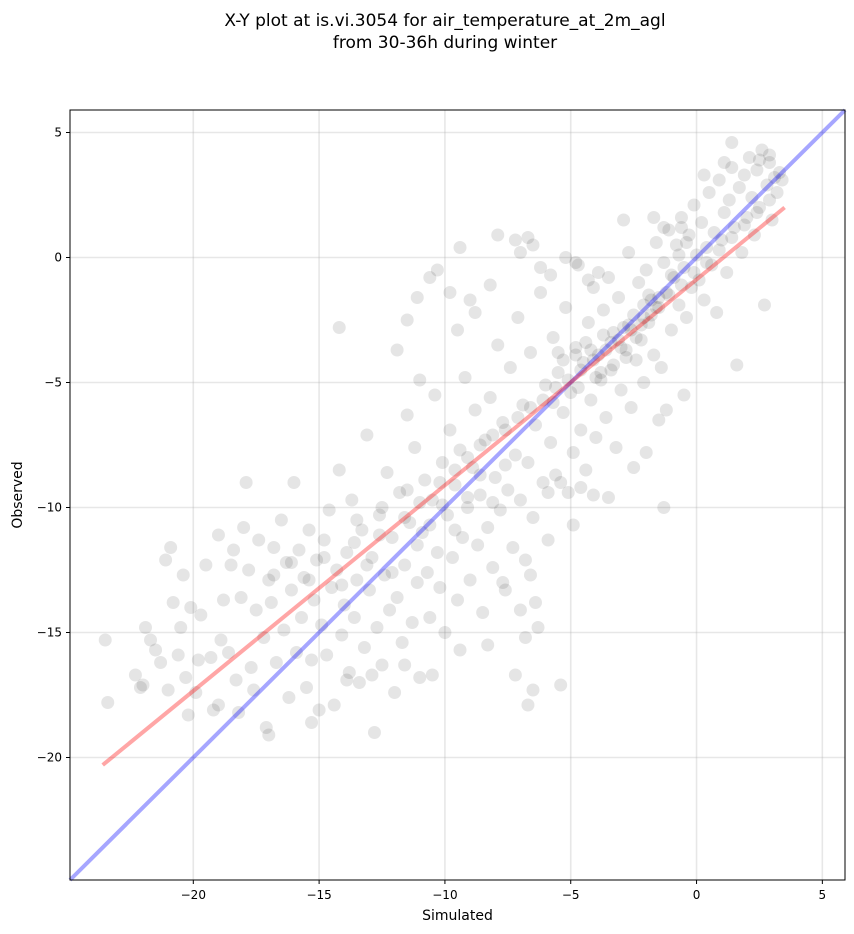 The width and height of the screenshot is (854, 934). What do you see at coordinates (697, 895) in the screenshot?
I see `x-tick-label: 0` at bounding box center [697, 895].